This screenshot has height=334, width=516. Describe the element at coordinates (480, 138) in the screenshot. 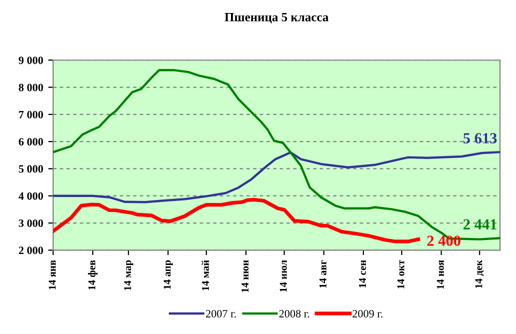

I see `annotation: 5 613` at that location.